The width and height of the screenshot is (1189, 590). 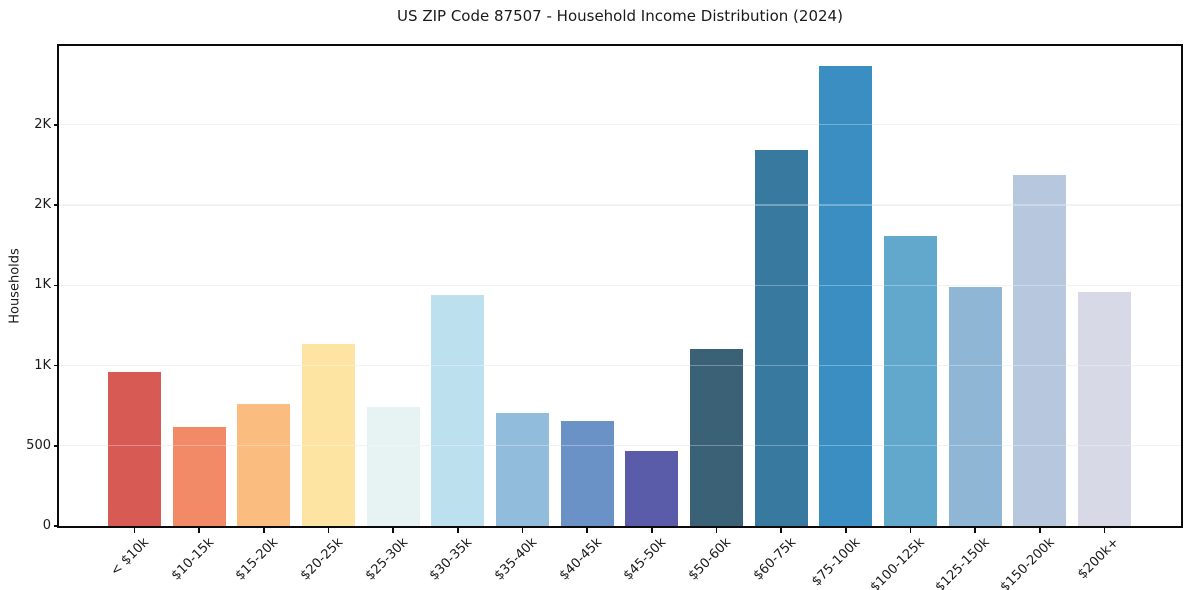 I want to click on x-axis-tick-label: $200k+, so click(x=1099, y=559).